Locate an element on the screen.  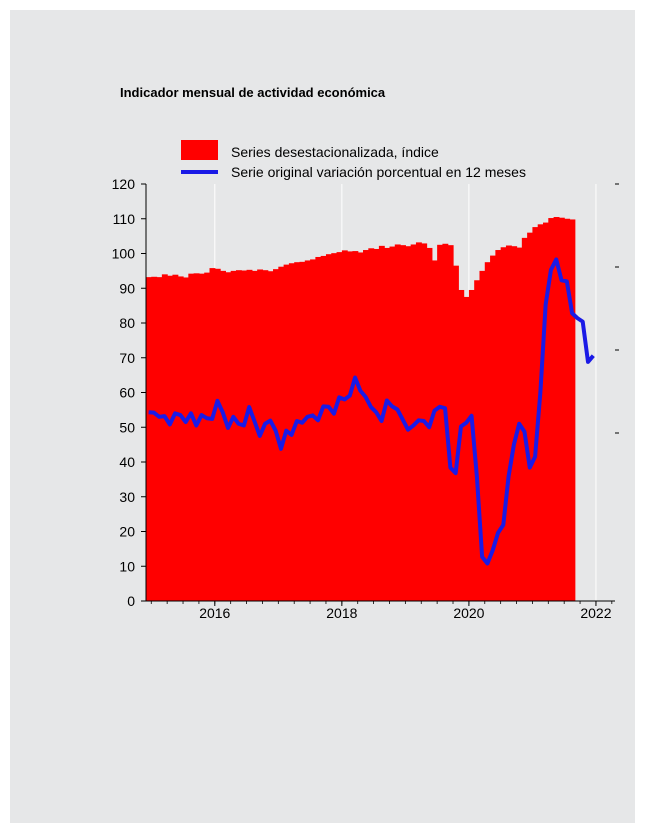
y-tick-label: 40 is located at coordinates (127, 462).